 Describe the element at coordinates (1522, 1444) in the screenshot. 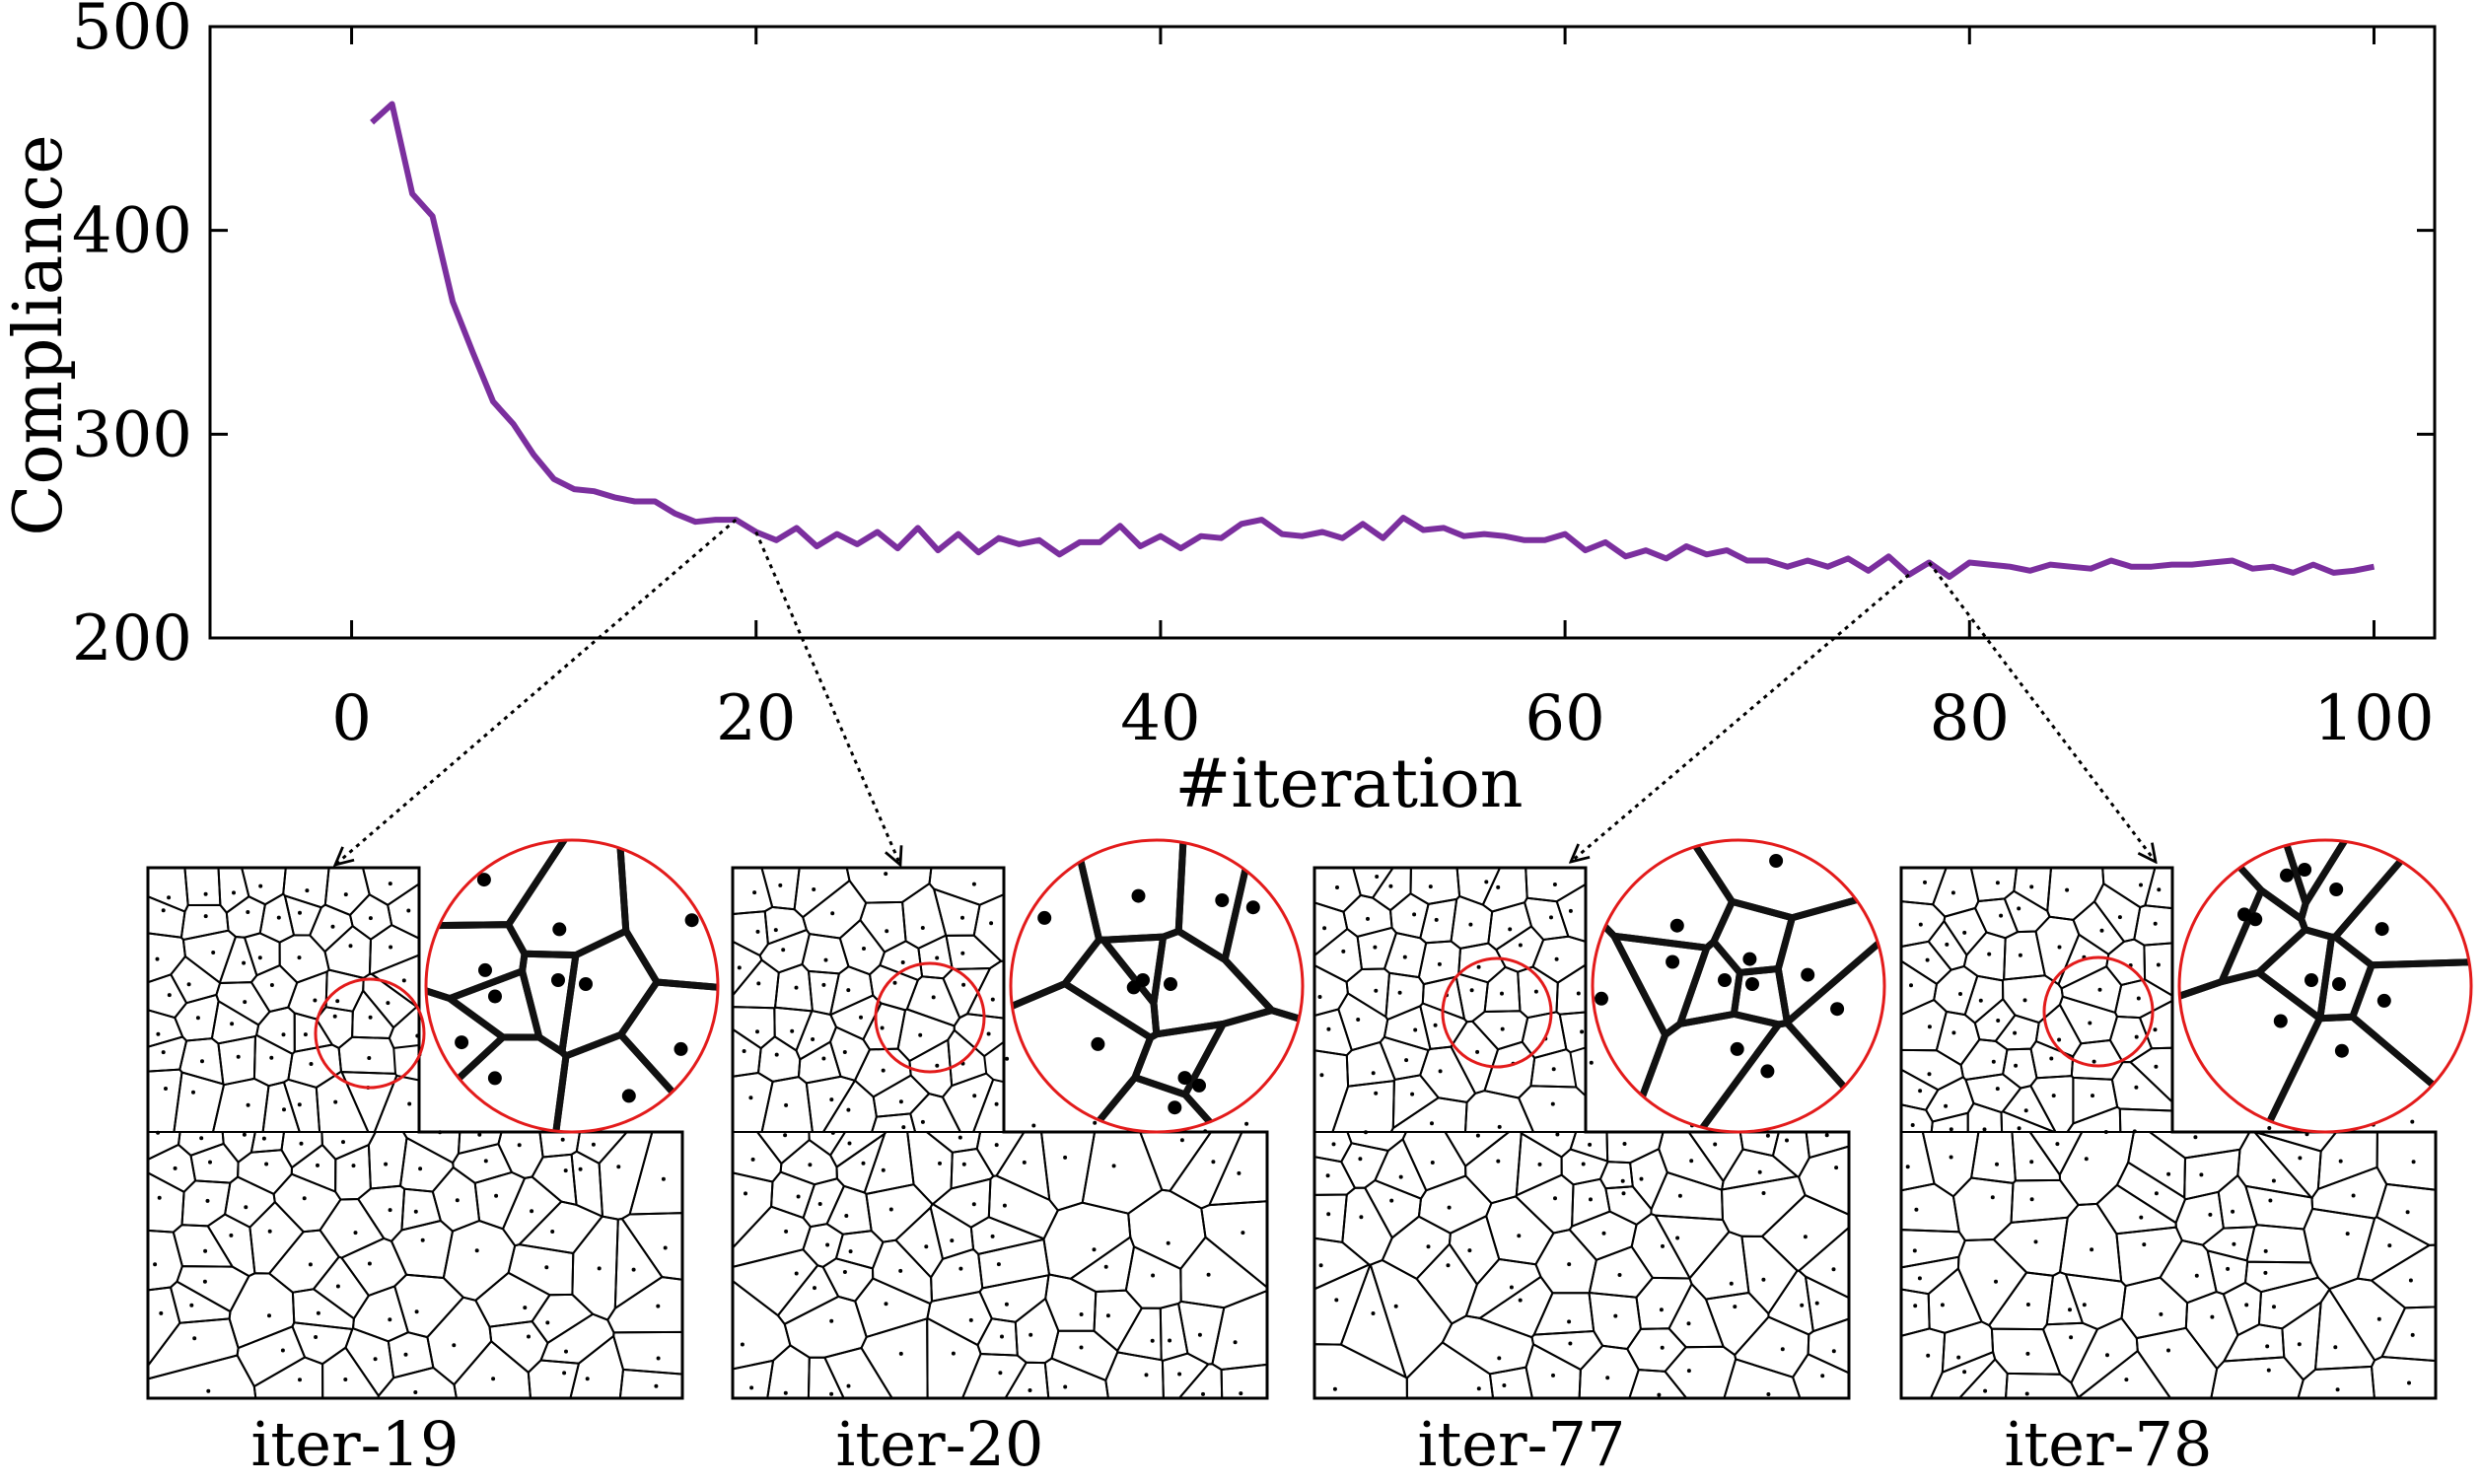

I see `panel-label: iter-77` at that location.